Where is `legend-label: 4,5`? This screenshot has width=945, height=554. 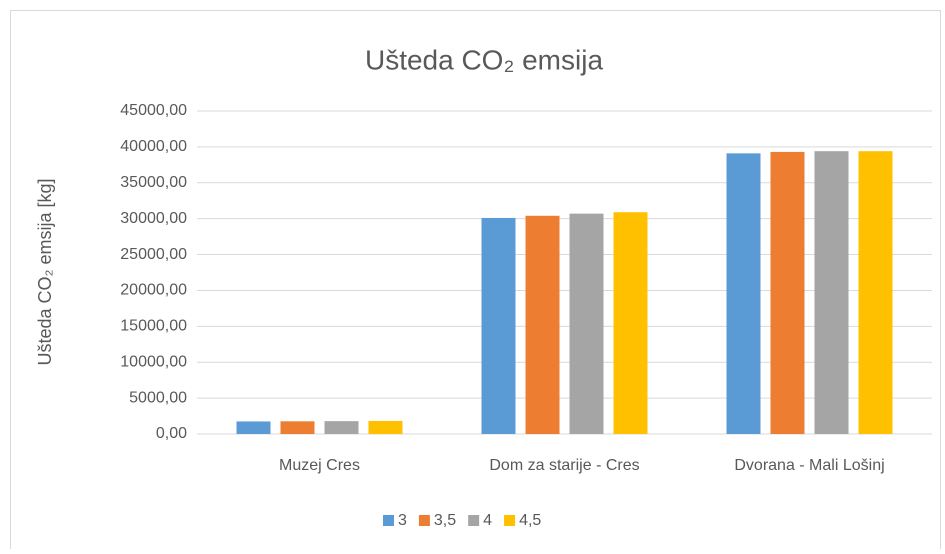
legend-label: 4,5 is located at coordinates (530, 520).